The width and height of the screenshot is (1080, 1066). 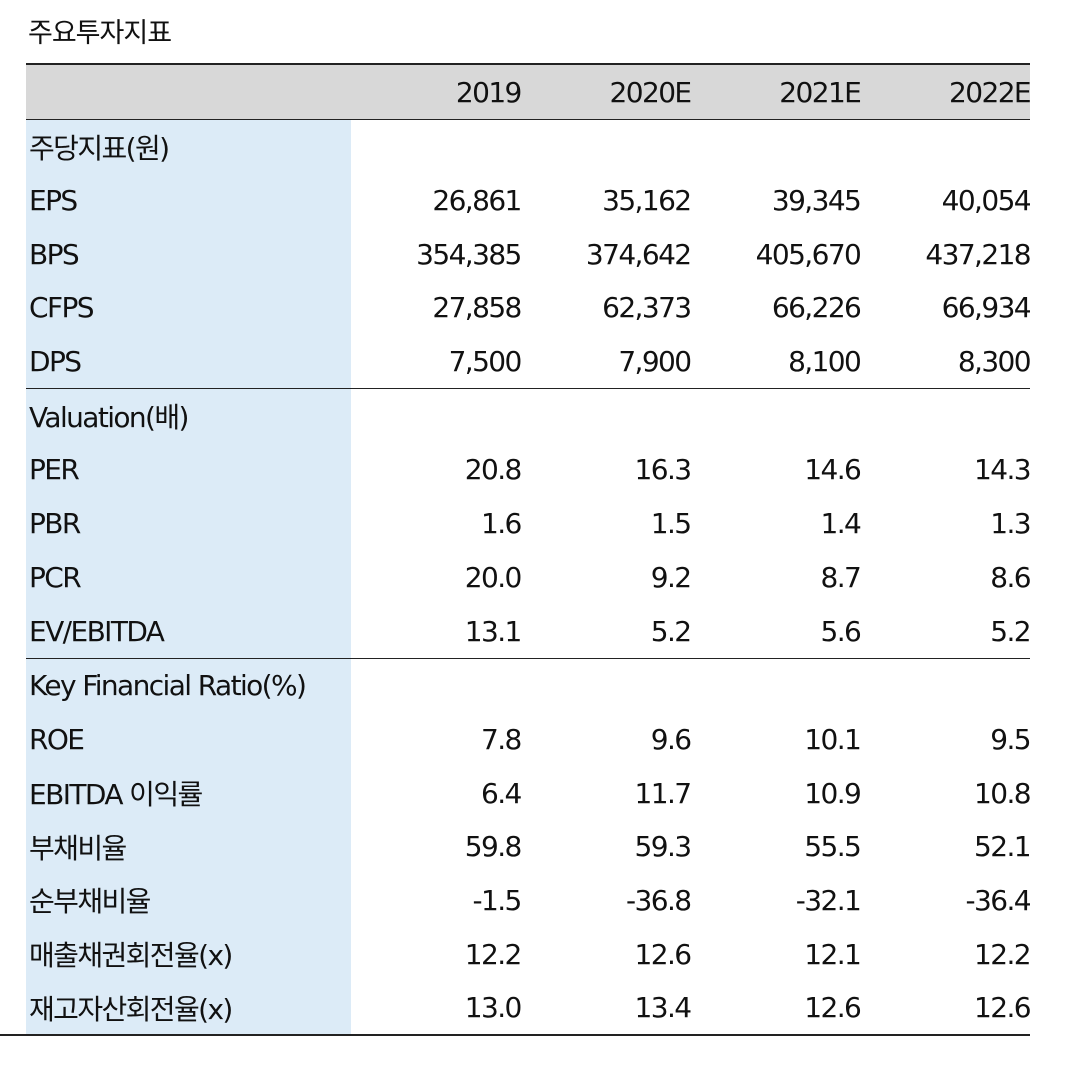 What do you see at coordinates (188, 1008) in the screenshot?
I see `row-label: 재고자산회전율(x)` at bounding box center [188, 1008].